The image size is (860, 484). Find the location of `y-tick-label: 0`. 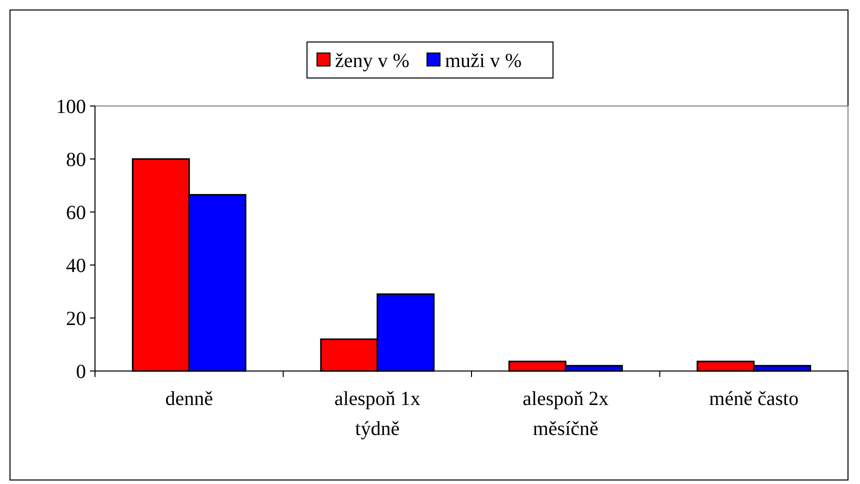

y-tick-label: 0 is located at coordinates (81, 372).